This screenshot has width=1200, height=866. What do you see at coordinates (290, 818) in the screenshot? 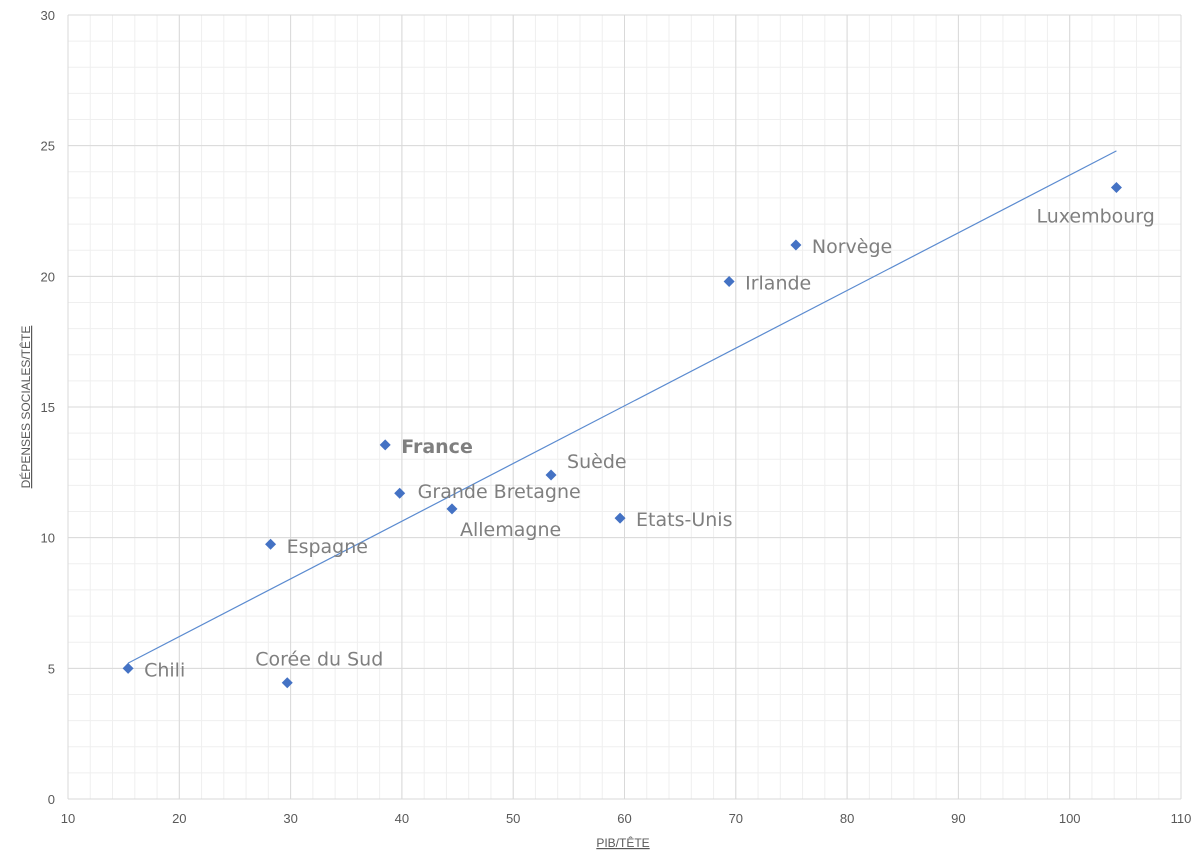
I see `x-tick-label: 30` at bounding box center [290, 818].